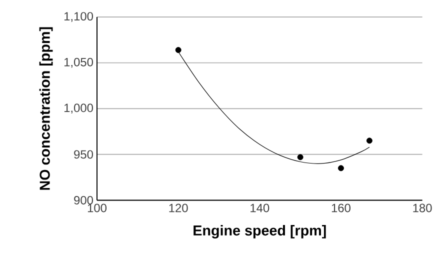 This screenshot has height=262, width=445. I want to click on x-tick-label: 180, so click(422, 208).